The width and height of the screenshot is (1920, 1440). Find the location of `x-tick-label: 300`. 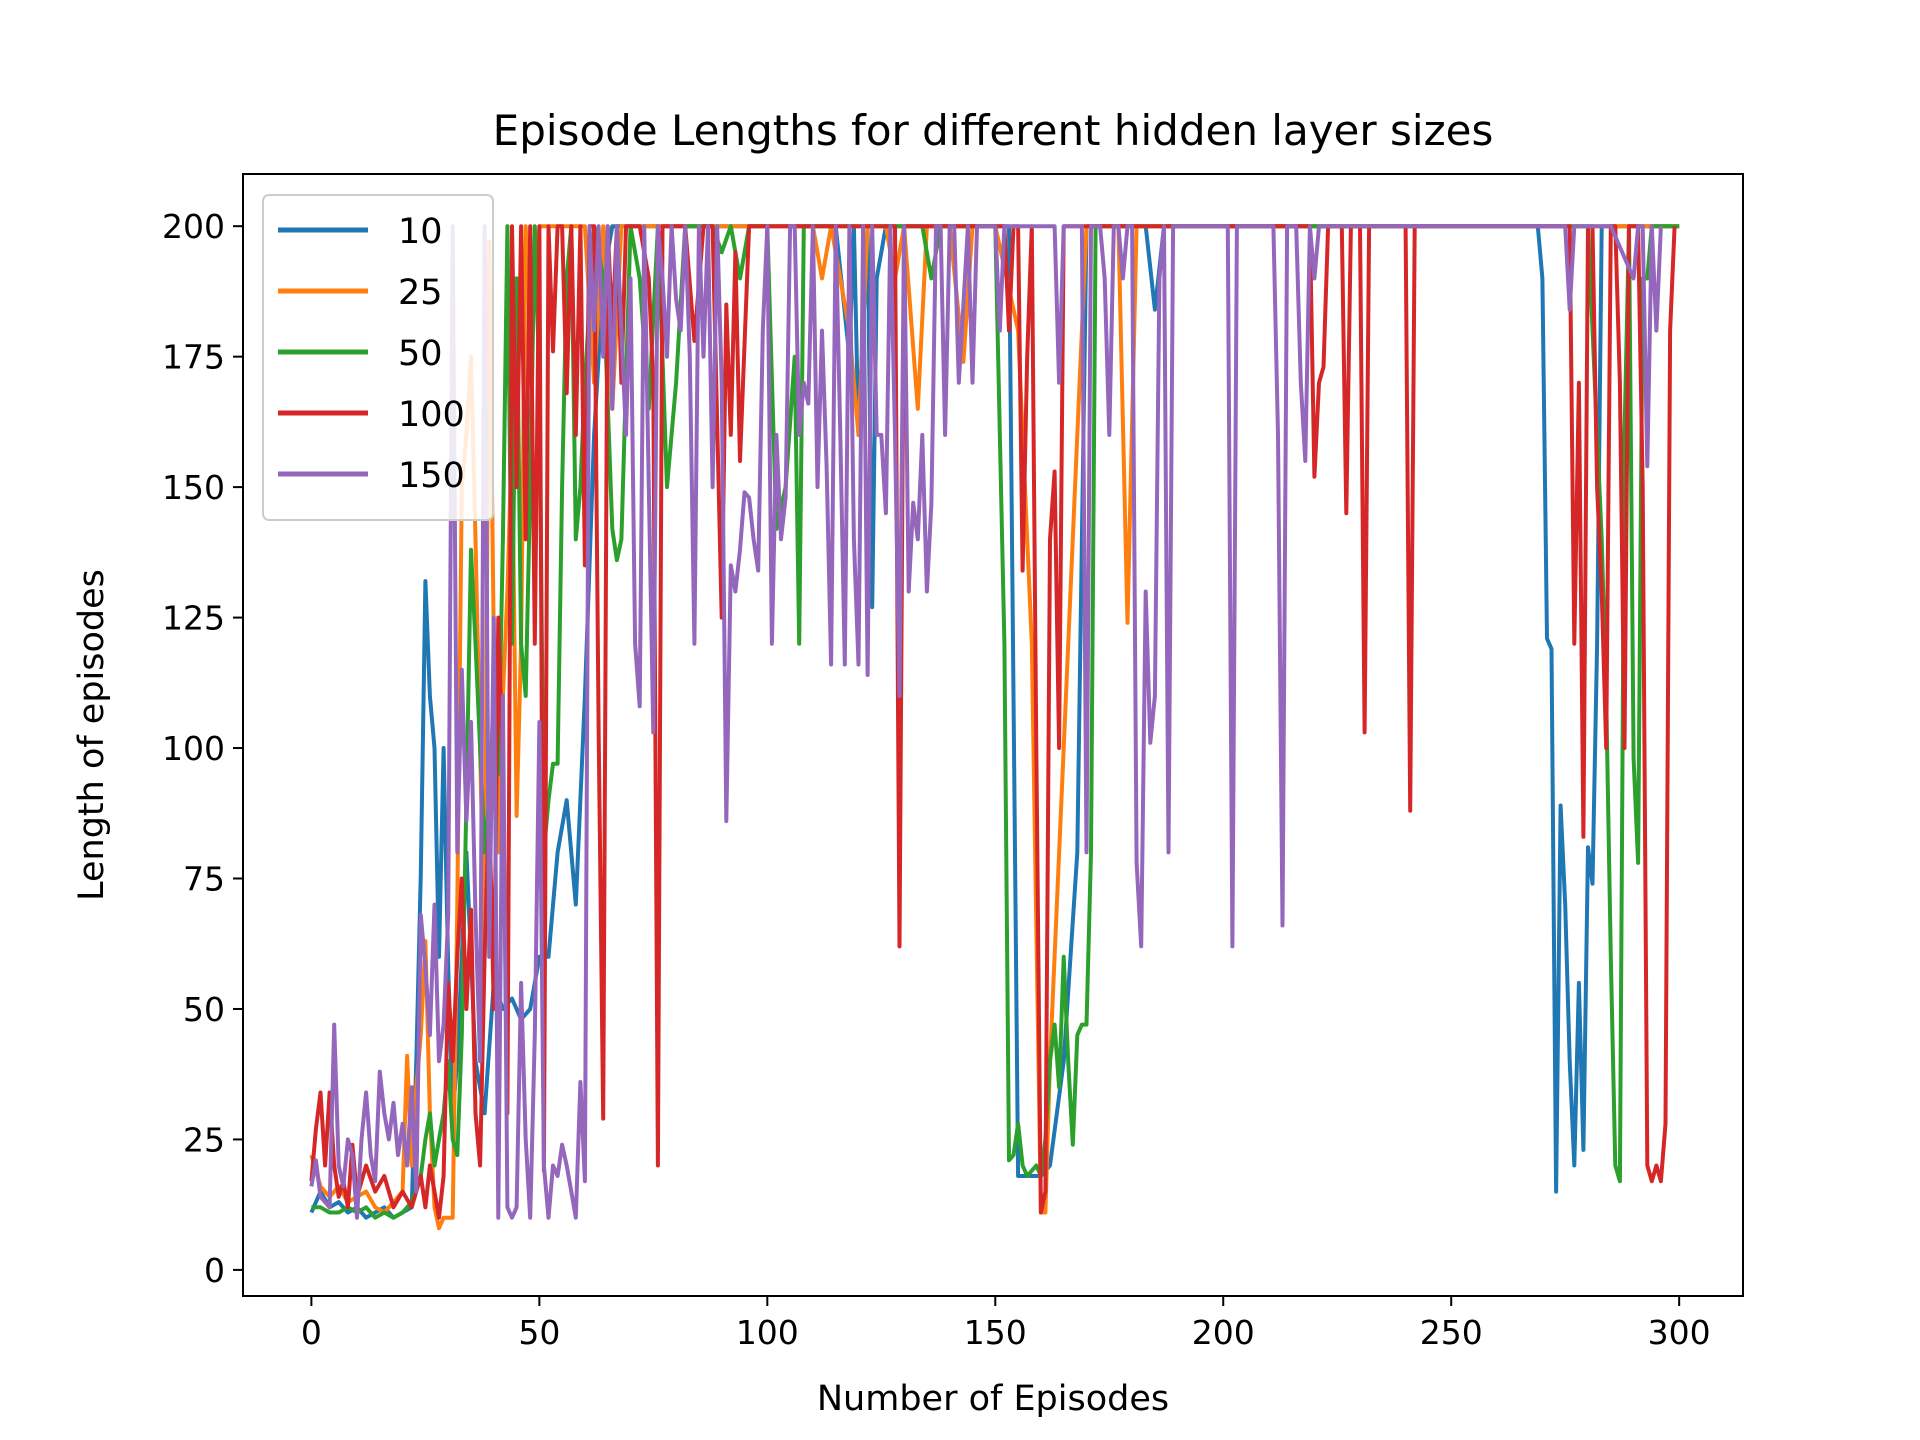

x-tick-label: 300 is located at coordinates (1679, 1332).